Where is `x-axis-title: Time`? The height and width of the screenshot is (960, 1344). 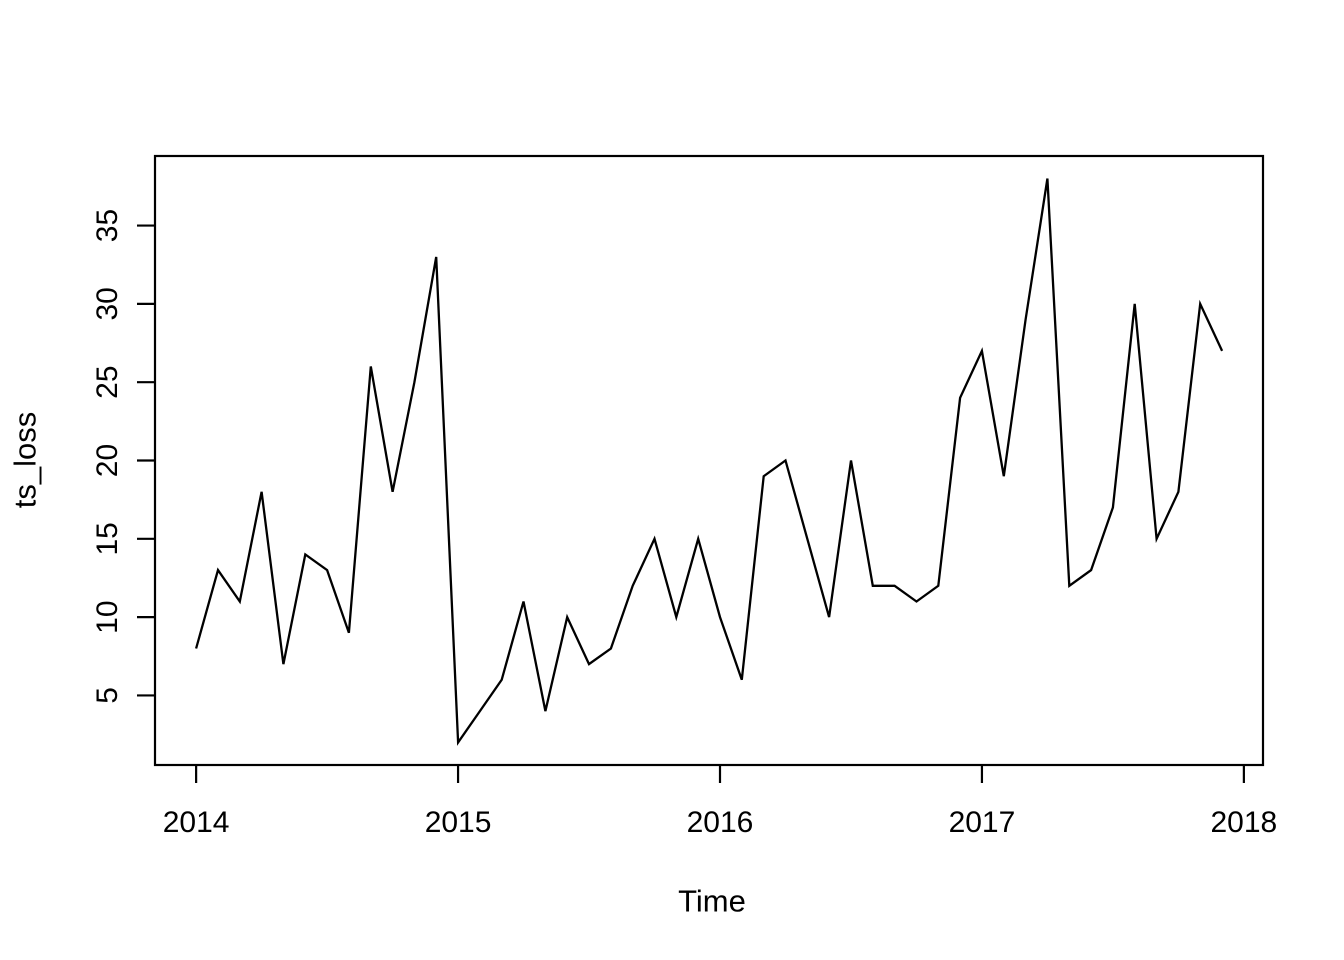
x-axis-title: Time is located at coordinates (712, 901).